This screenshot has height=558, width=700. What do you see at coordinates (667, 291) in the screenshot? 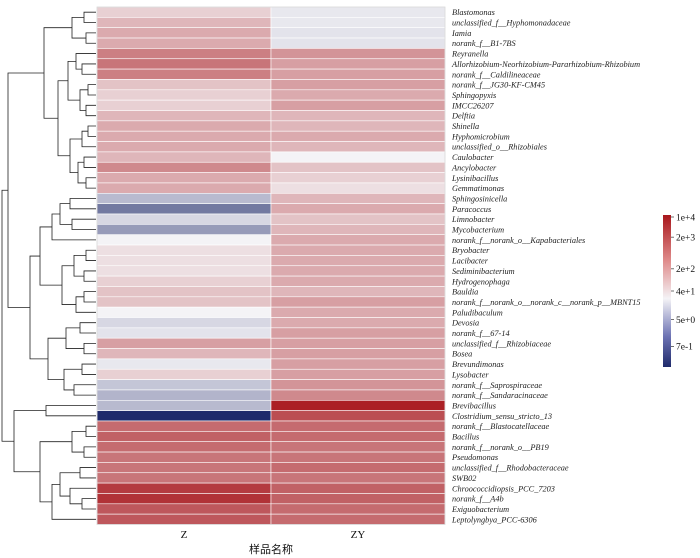
I see `colorbar-gradient` at bounding box center [667, 291].